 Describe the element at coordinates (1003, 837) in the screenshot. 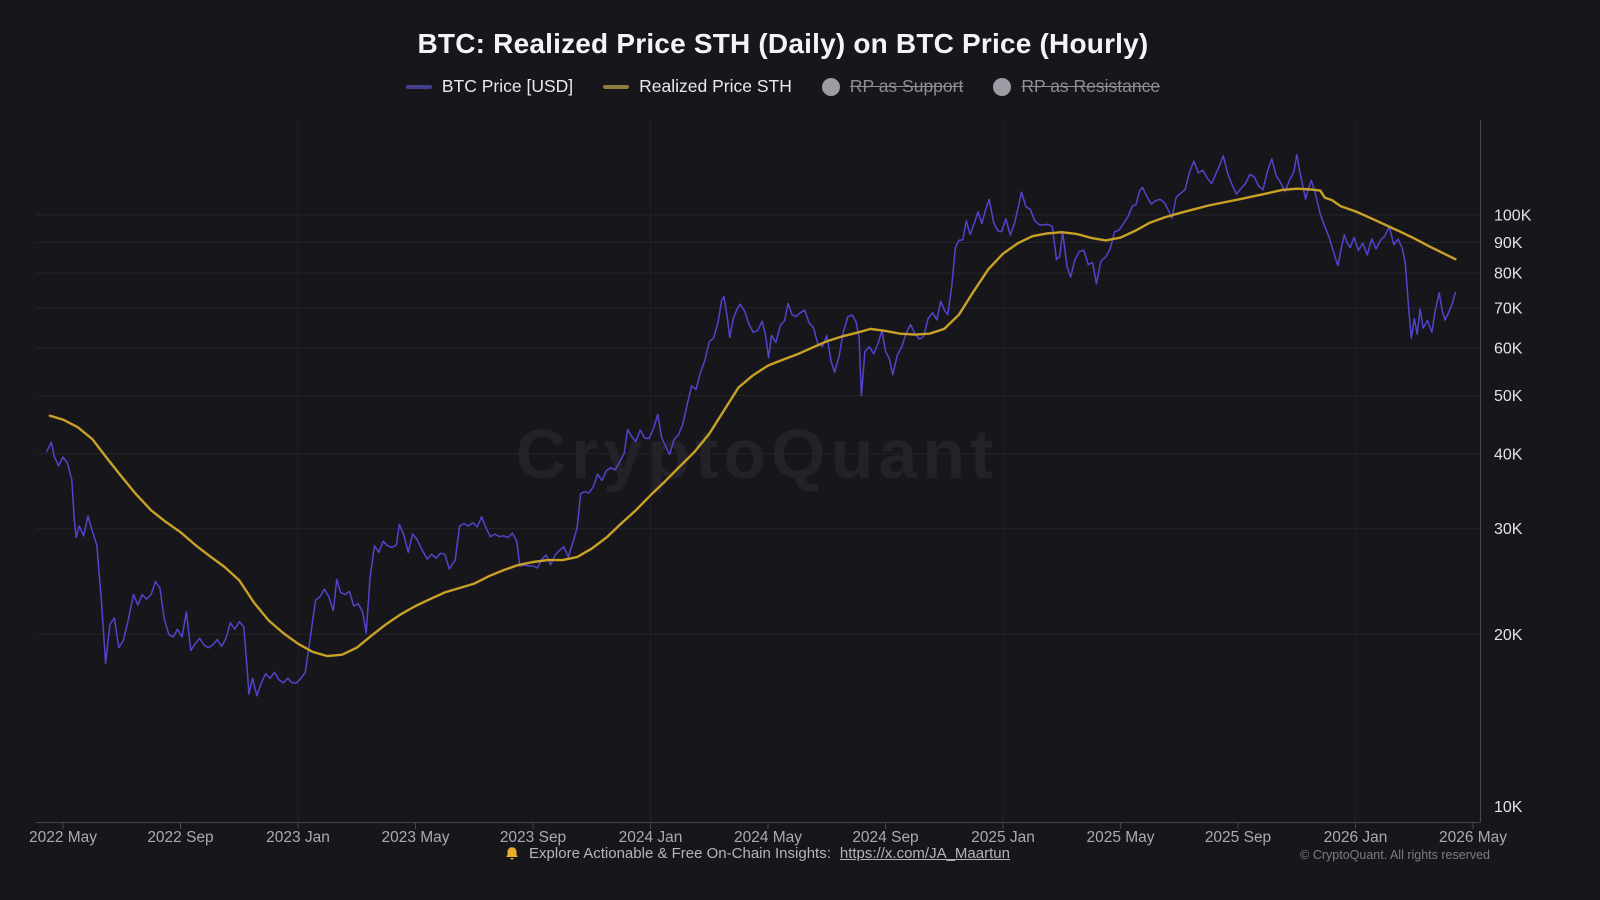

I see `x-tick-label: 2025 Jan` at that location.